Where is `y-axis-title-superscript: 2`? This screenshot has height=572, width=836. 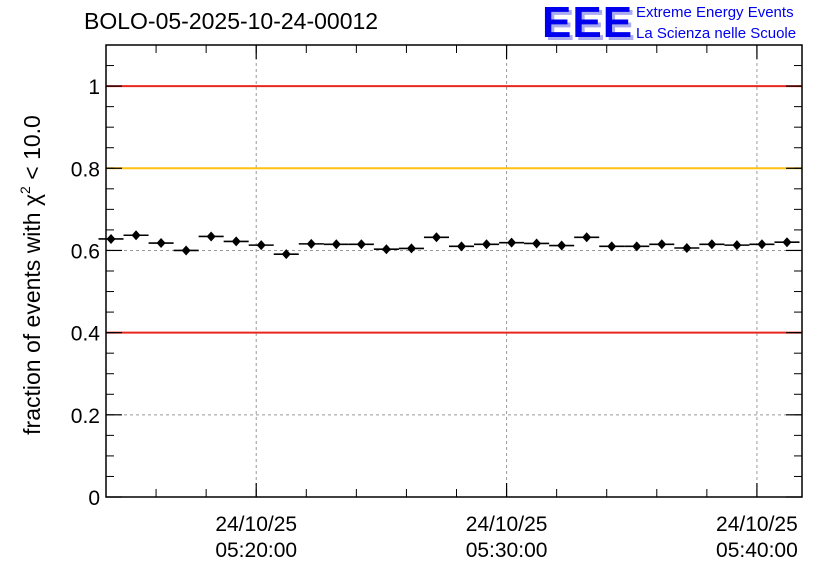 y-axis-title-superscript: 2 is located at coordinates (25, 190).